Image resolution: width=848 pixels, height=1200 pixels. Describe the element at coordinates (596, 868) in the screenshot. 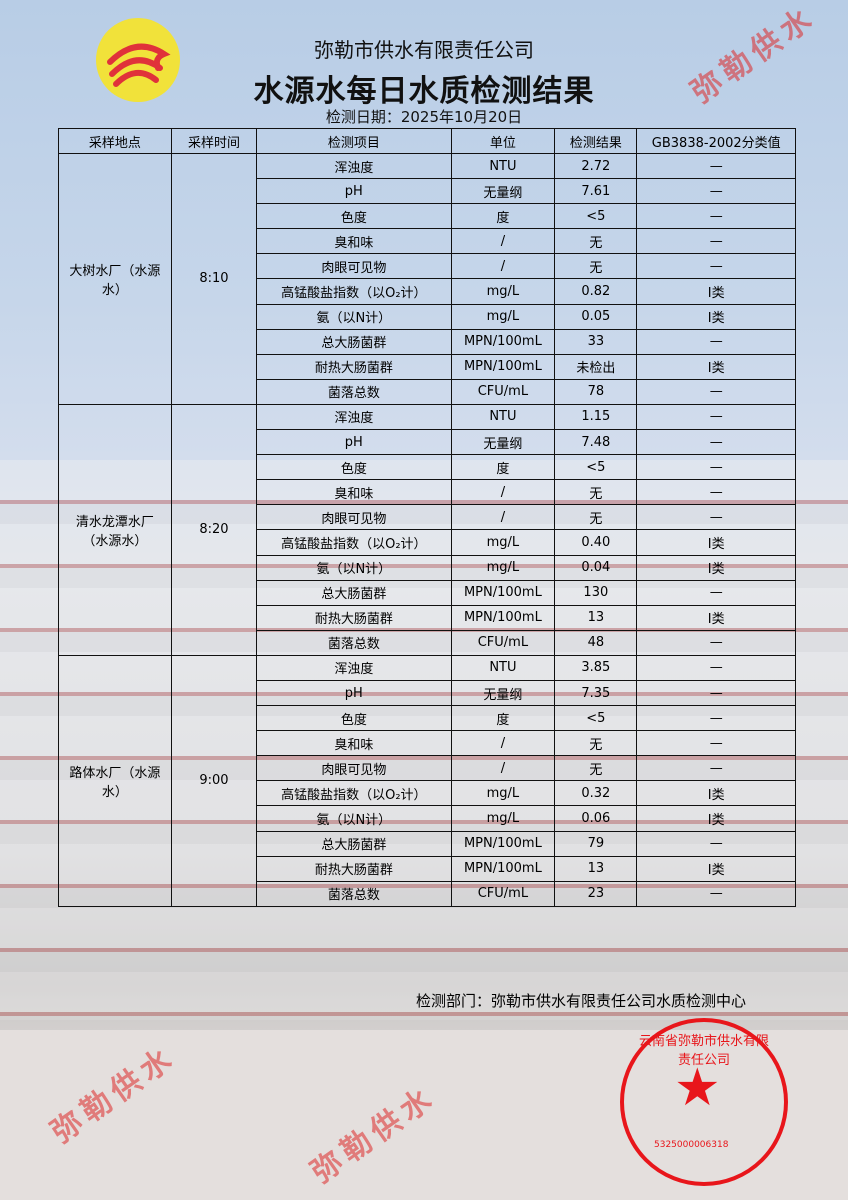

I see `result: 13` at that location.